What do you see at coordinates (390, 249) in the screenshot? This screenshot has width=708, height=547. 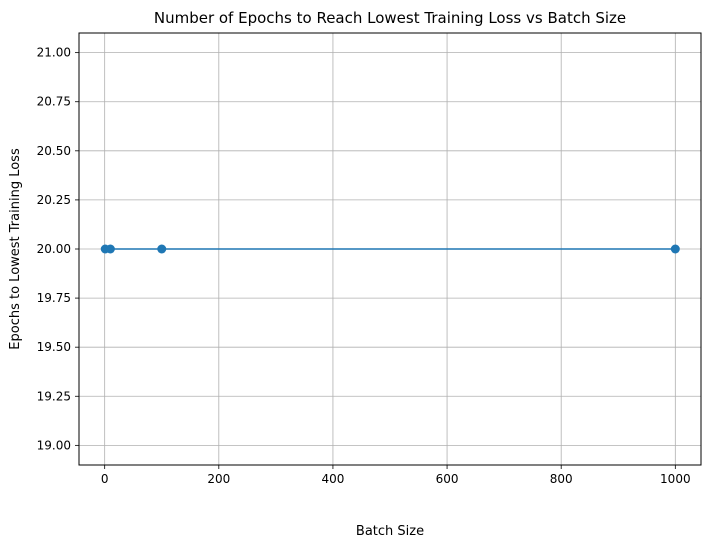 I see `data-series` at bounding box center [390, 249].